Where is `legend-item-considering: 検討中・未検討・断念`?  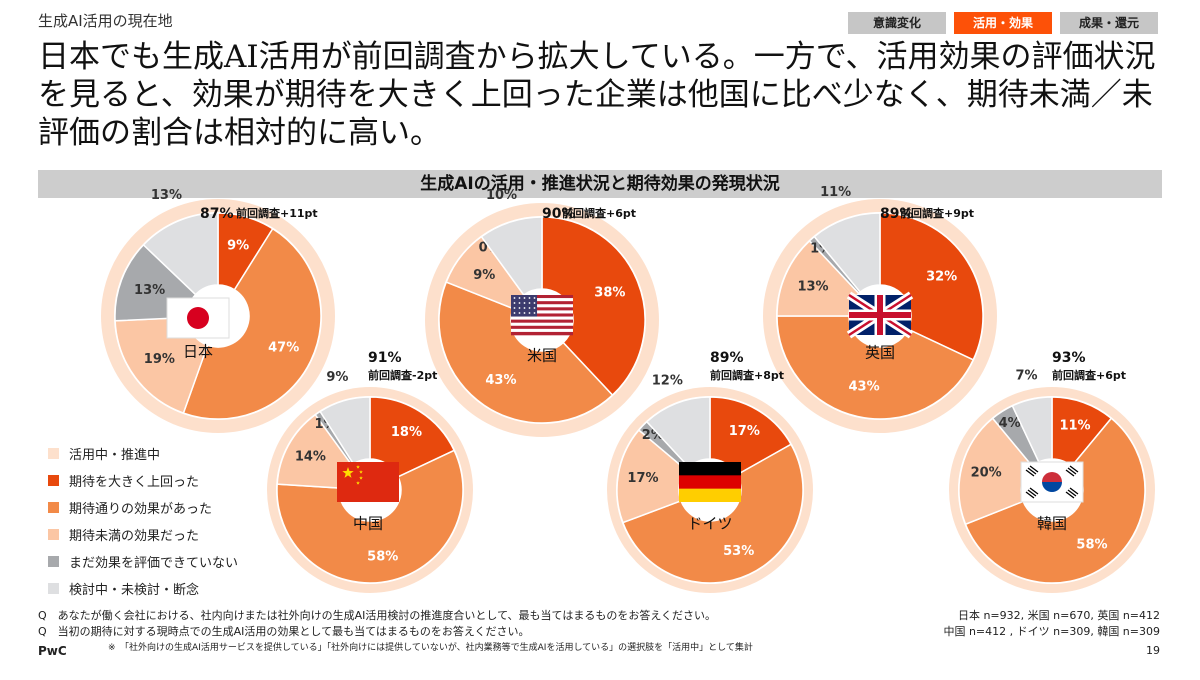
legend-item-considering: 検討中・未検討・断念 is located at coordinates (143, 588).